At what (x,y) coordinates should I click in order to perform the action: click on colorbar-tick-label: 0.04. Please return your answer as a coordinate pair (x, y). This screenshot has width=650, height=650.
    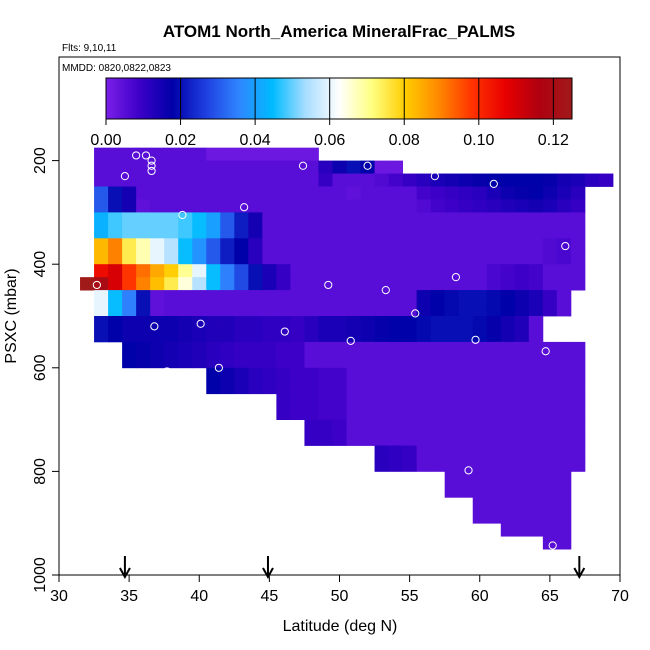
    Looking at the image, I should click on (255, 140).